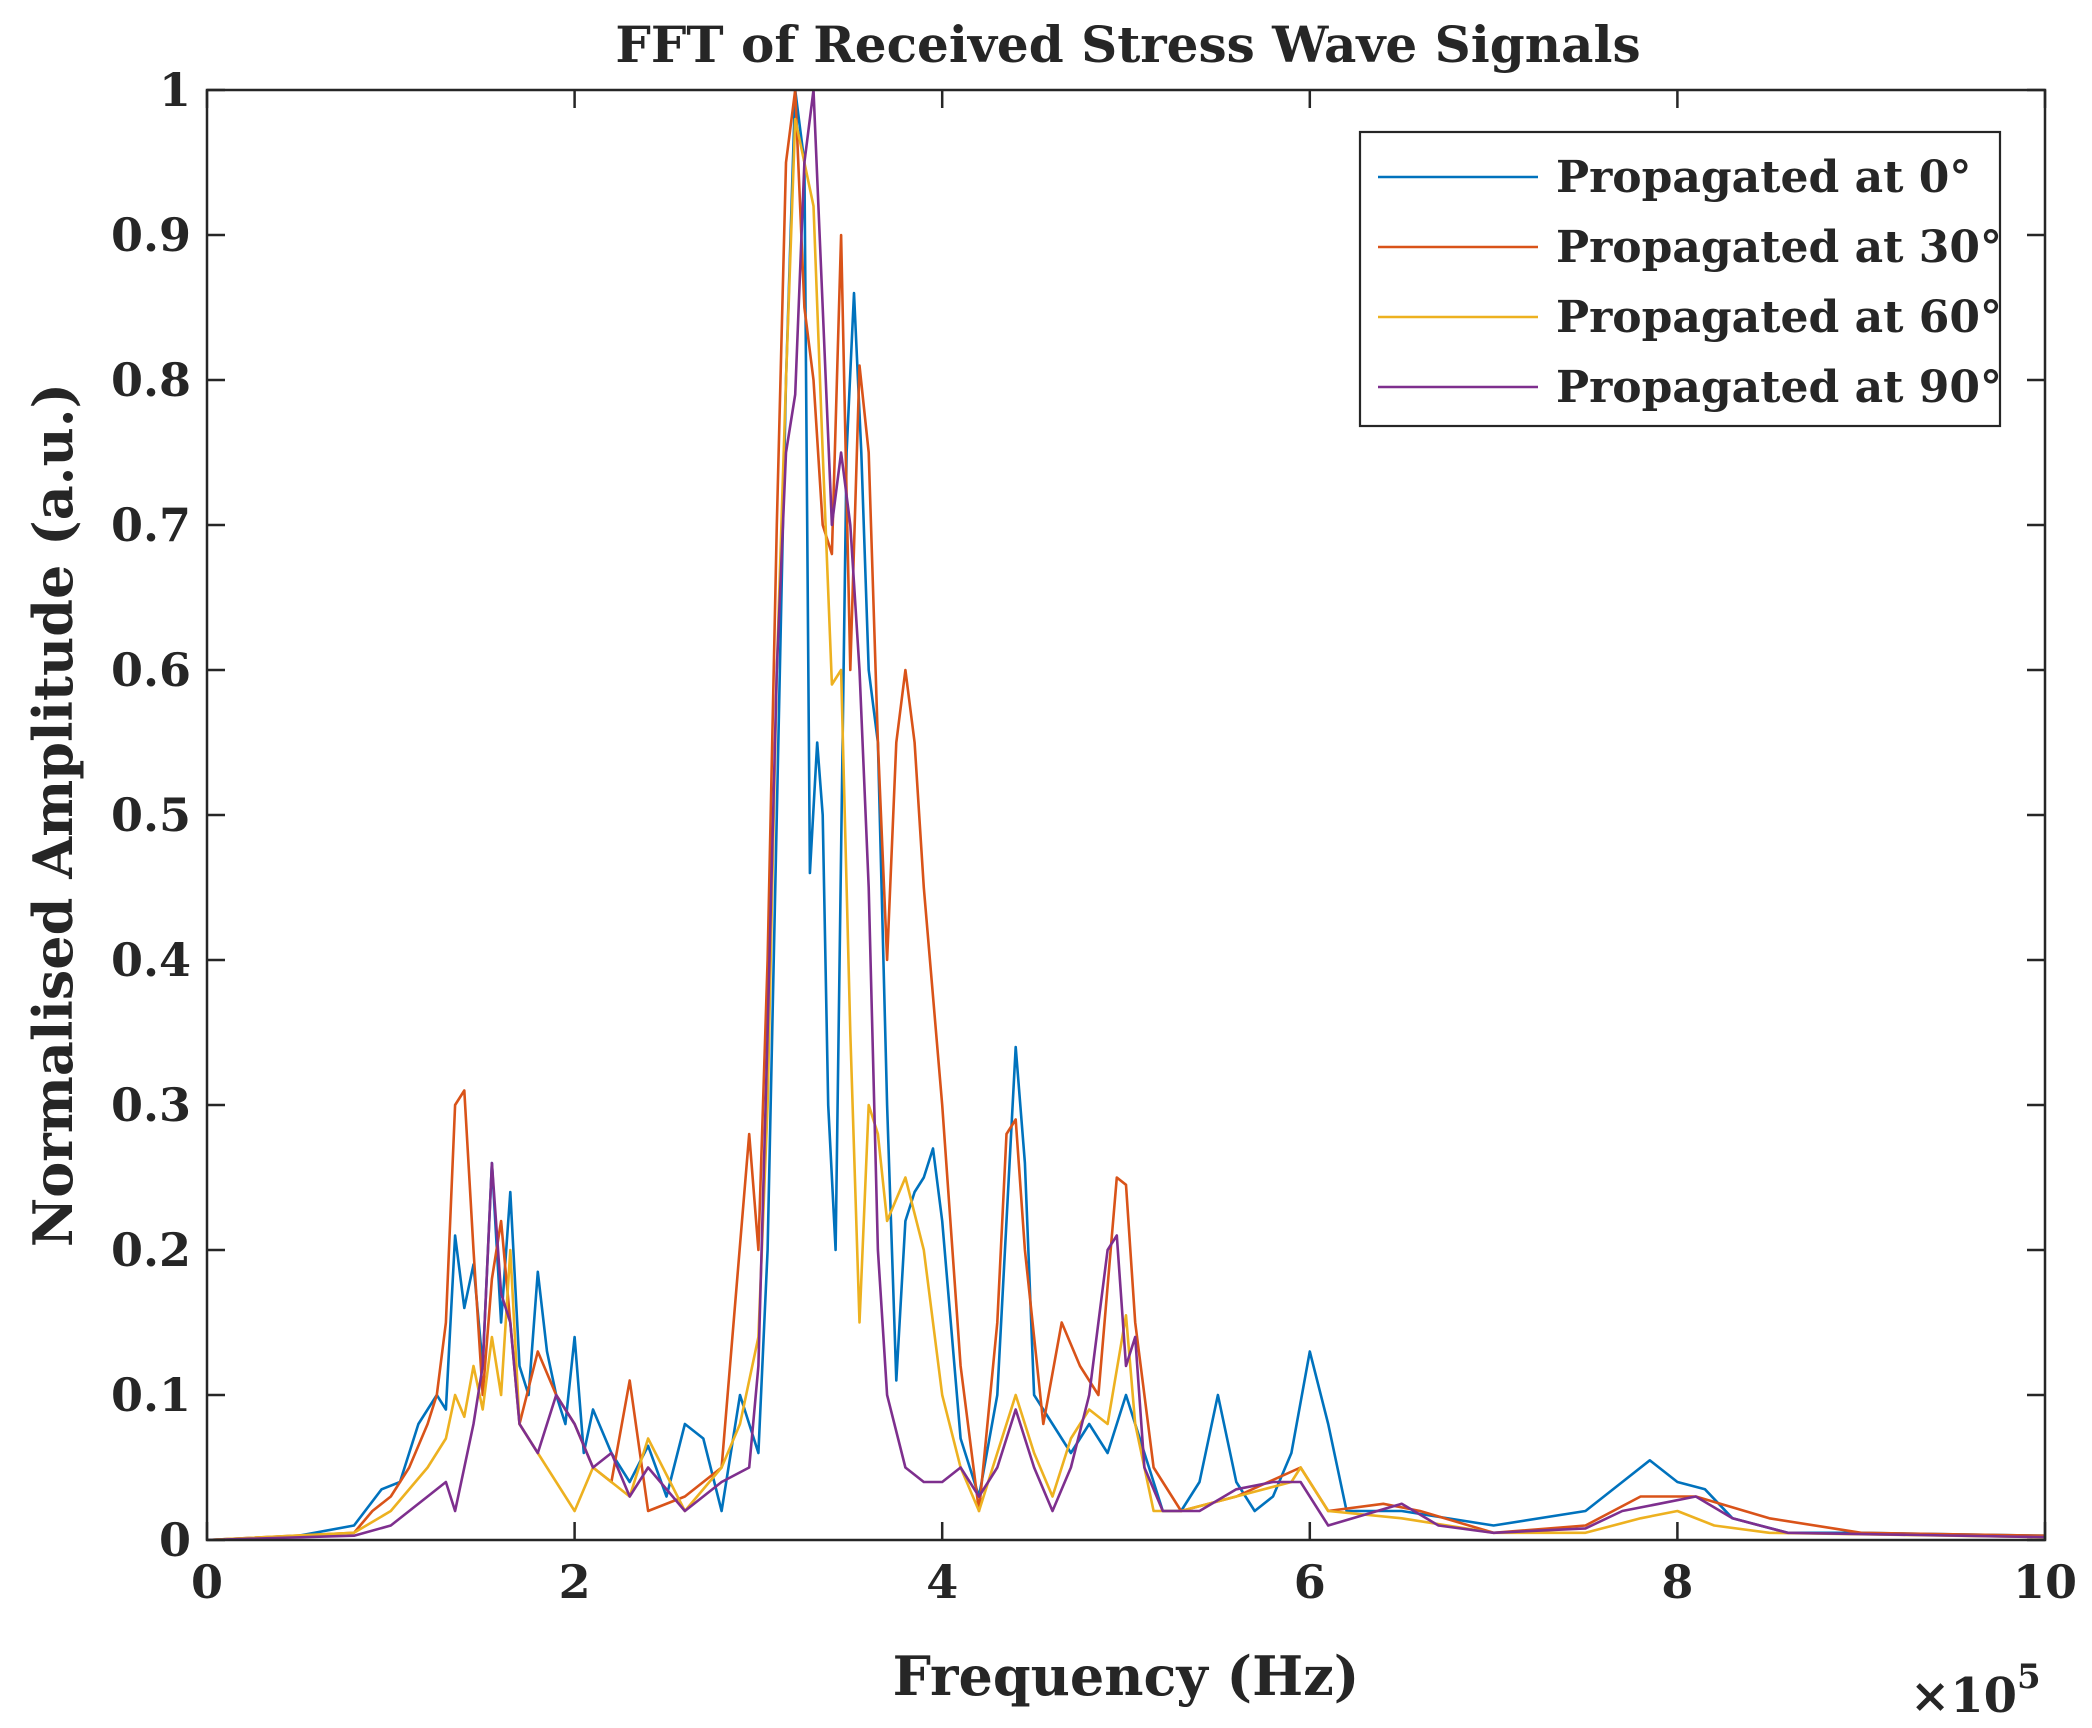  I want to click on x-tick-label-4: 8, so click(1677, 1582).